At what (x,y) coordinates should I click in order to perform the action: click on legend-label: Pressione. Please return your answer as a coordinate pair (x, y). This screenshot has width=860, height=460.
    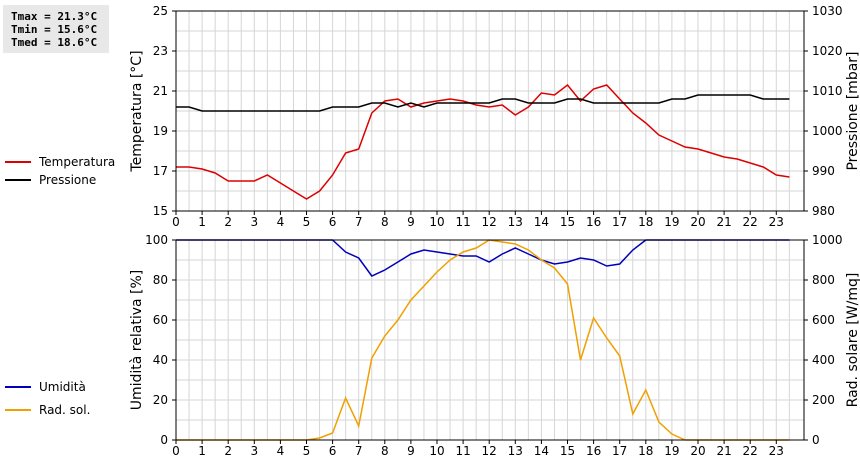
    Looking at the image, I should click on (67, 180).